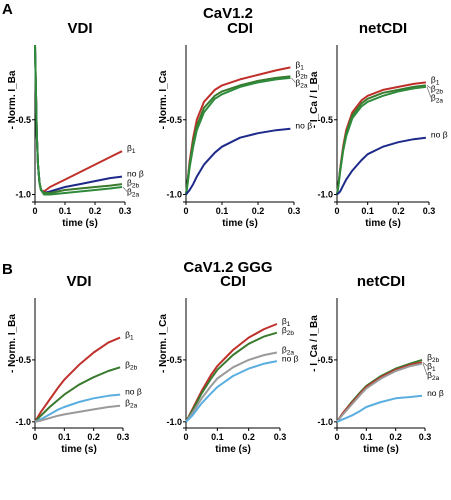  Describe the element at coordinates (131, 404) in the screenshot. I see `series-label-3: β2a` at that location.